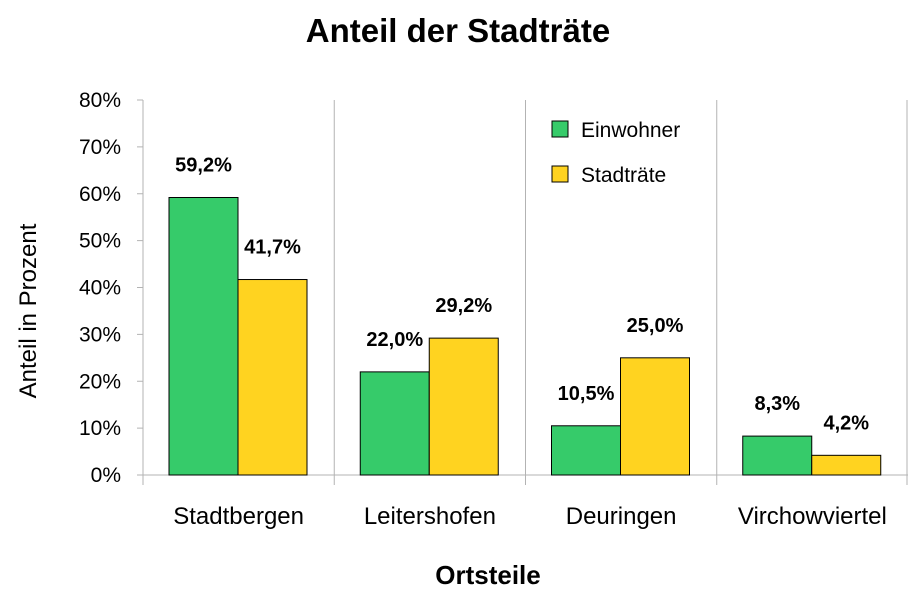 This screenshot has height=604, width=908. Describe the element at coordinates (621, 516) in the screenshot. I see `x-category-label: Deuringen` at that location.